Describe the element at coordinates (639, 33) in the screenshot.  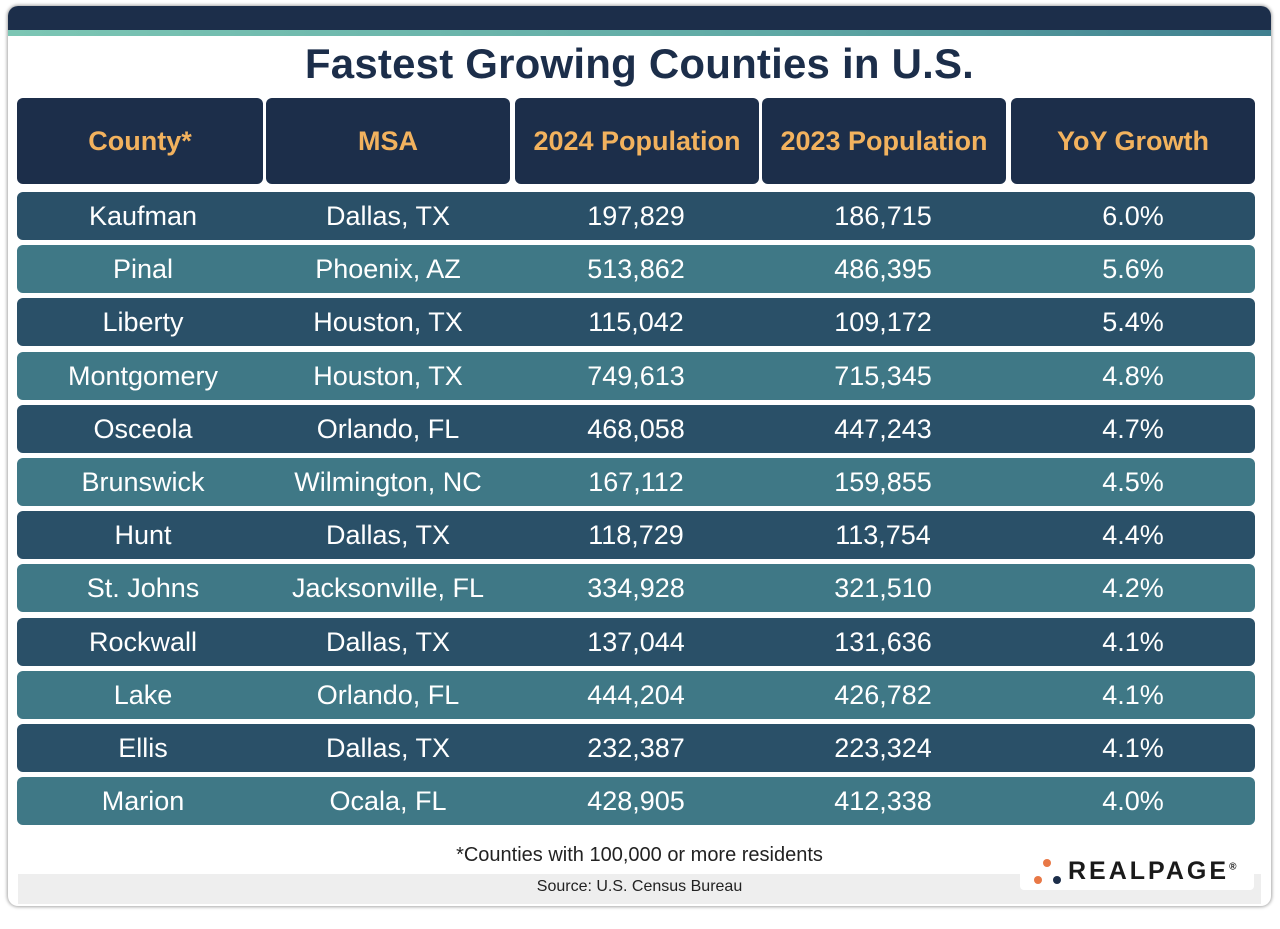
I see `accent-stripe` at that location.